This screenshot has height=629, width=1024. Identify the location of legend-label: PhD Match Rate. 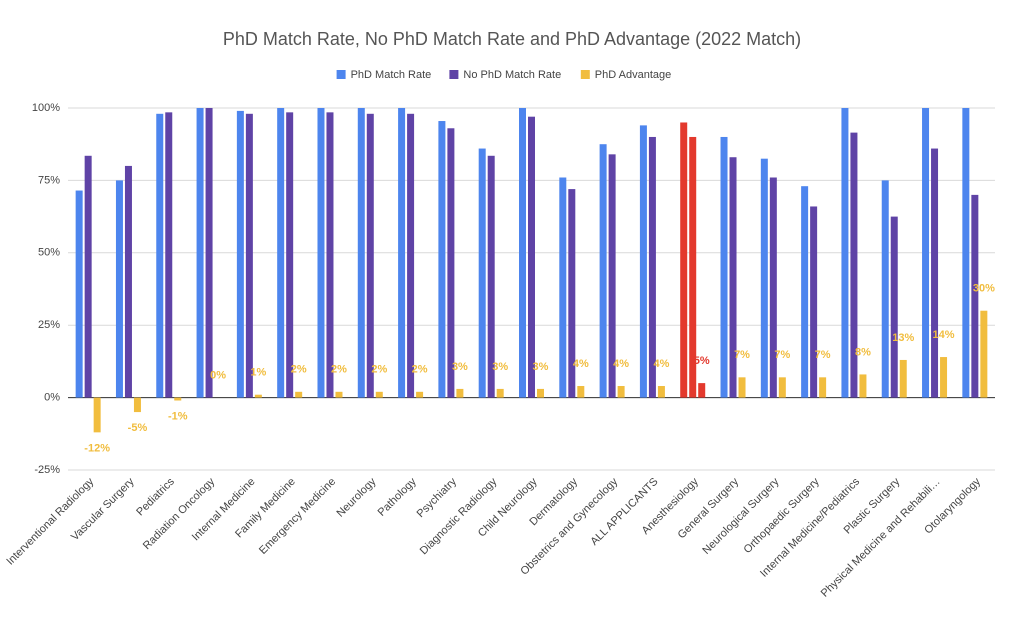
(391, 75).